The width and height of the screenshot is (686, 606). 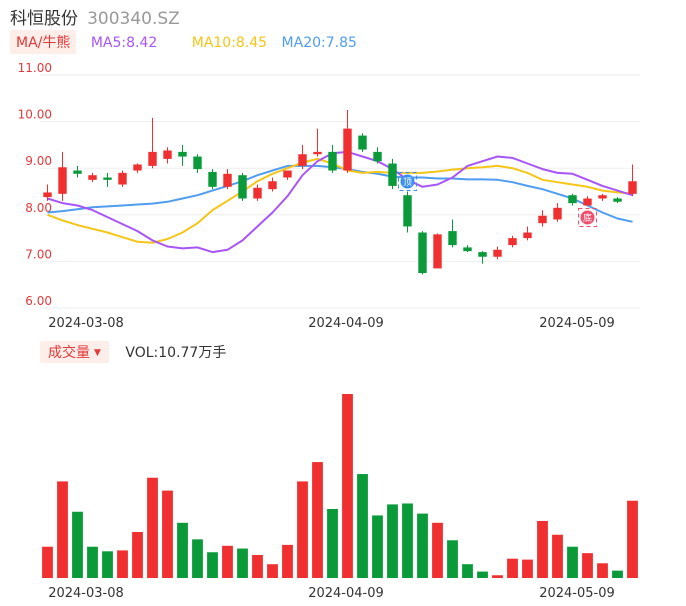 I want to click on y-tick-label-1: 10.00, so click(x=35, y=115).